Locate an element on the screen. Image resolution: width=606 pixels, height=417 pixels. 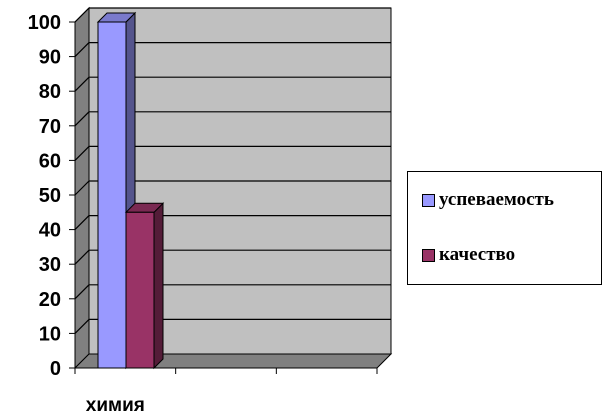
y-tick-label: 50 is located at coordinates (50, 196).